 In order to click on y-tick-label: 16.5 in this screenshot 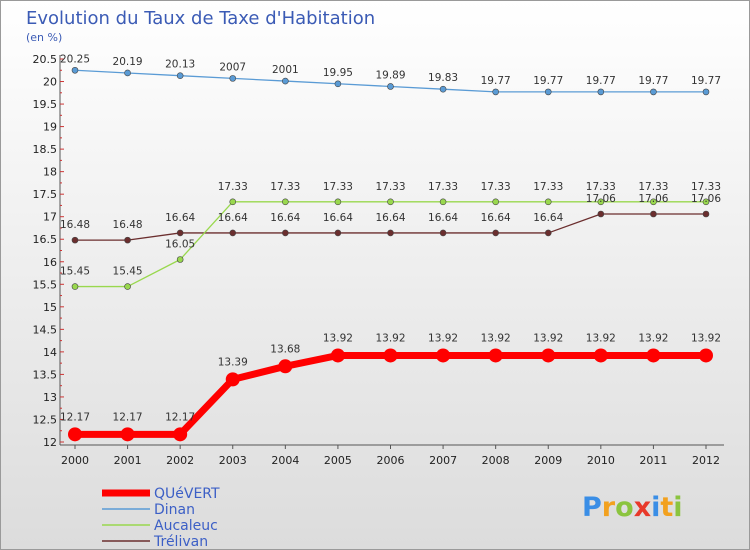, I will do `click(45, 239)`.